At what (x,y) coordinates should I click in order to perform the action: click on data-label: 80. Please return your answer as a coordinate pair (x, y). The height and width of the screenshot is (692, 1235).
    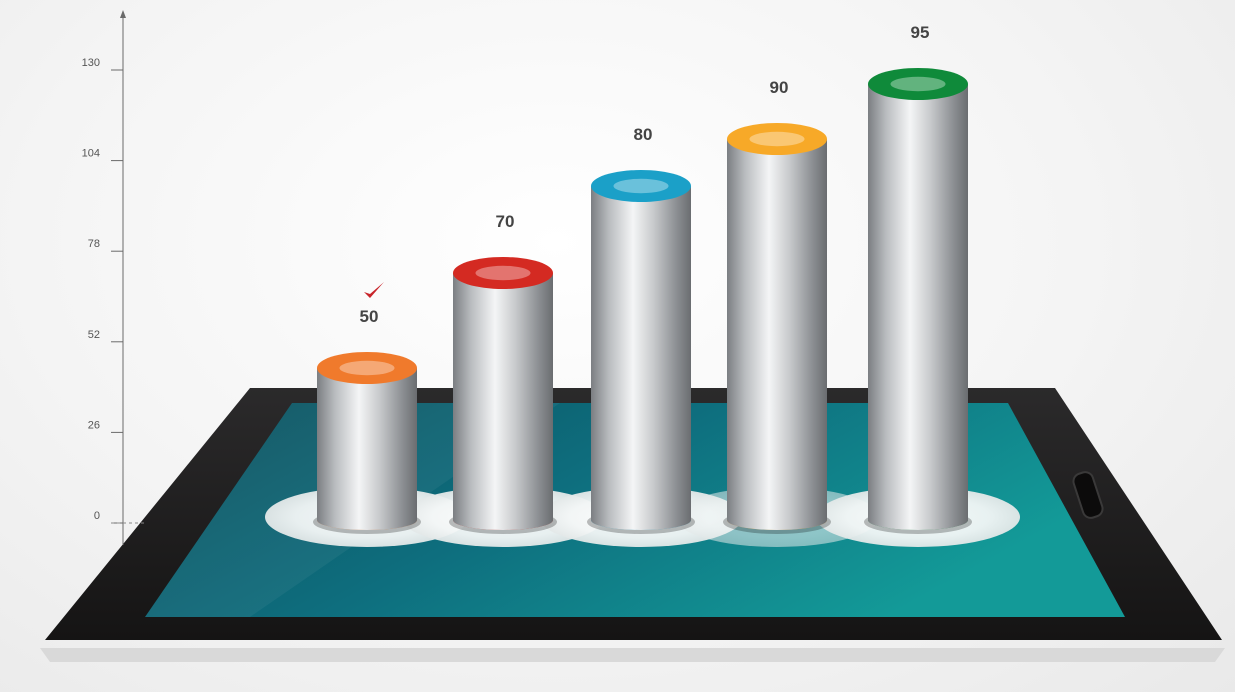
    Looking at the image, I should click on (643, 134).